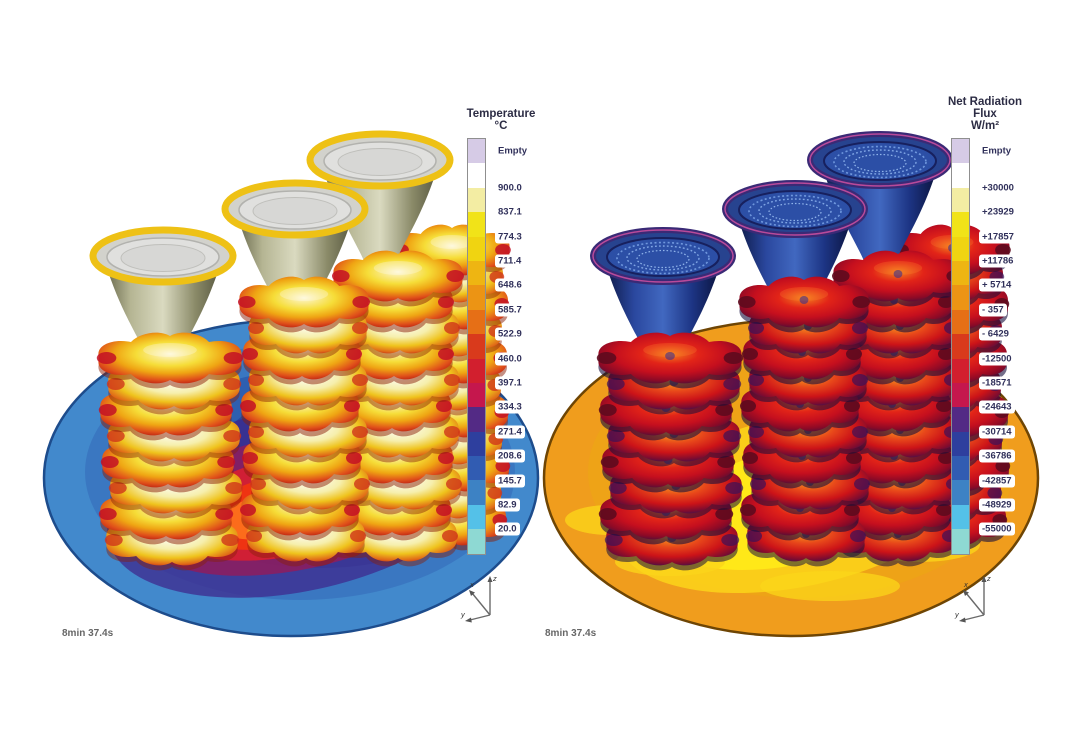 Image resolution: width=1080 pixels, height=756 pixels. I want to click on colorbar-tick-label: 648.6, so click(510, 285).